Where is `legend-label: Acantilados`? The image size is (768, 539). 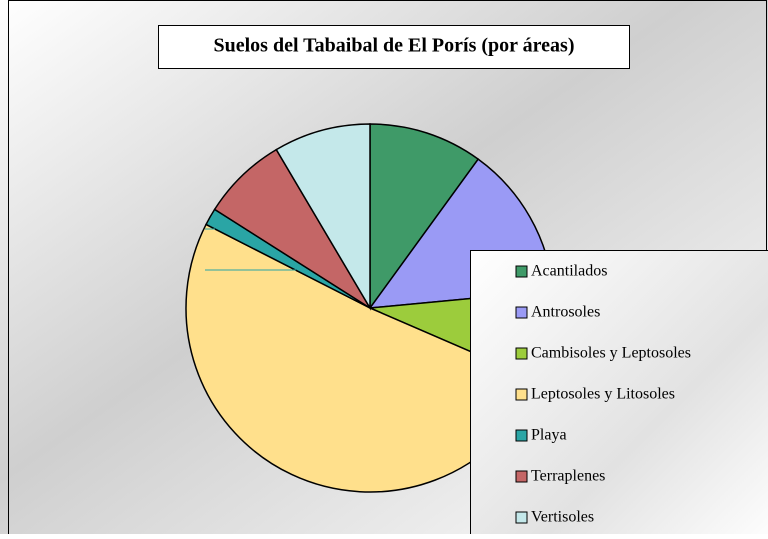 legend-label: Acantilados is located at coordinates (569, 271).